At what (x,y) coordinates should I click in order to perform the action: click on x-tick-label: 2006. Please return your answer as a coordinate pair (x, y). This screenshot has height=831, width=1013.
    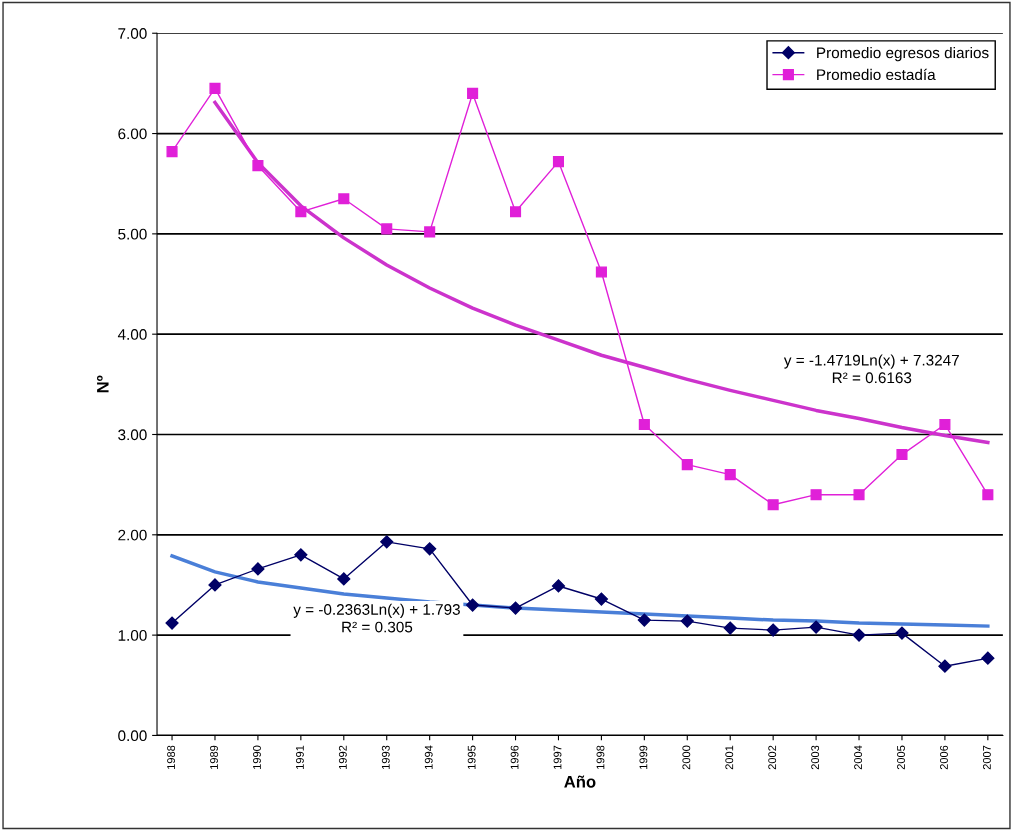
    Looking at the image, I should click on (944, 757).